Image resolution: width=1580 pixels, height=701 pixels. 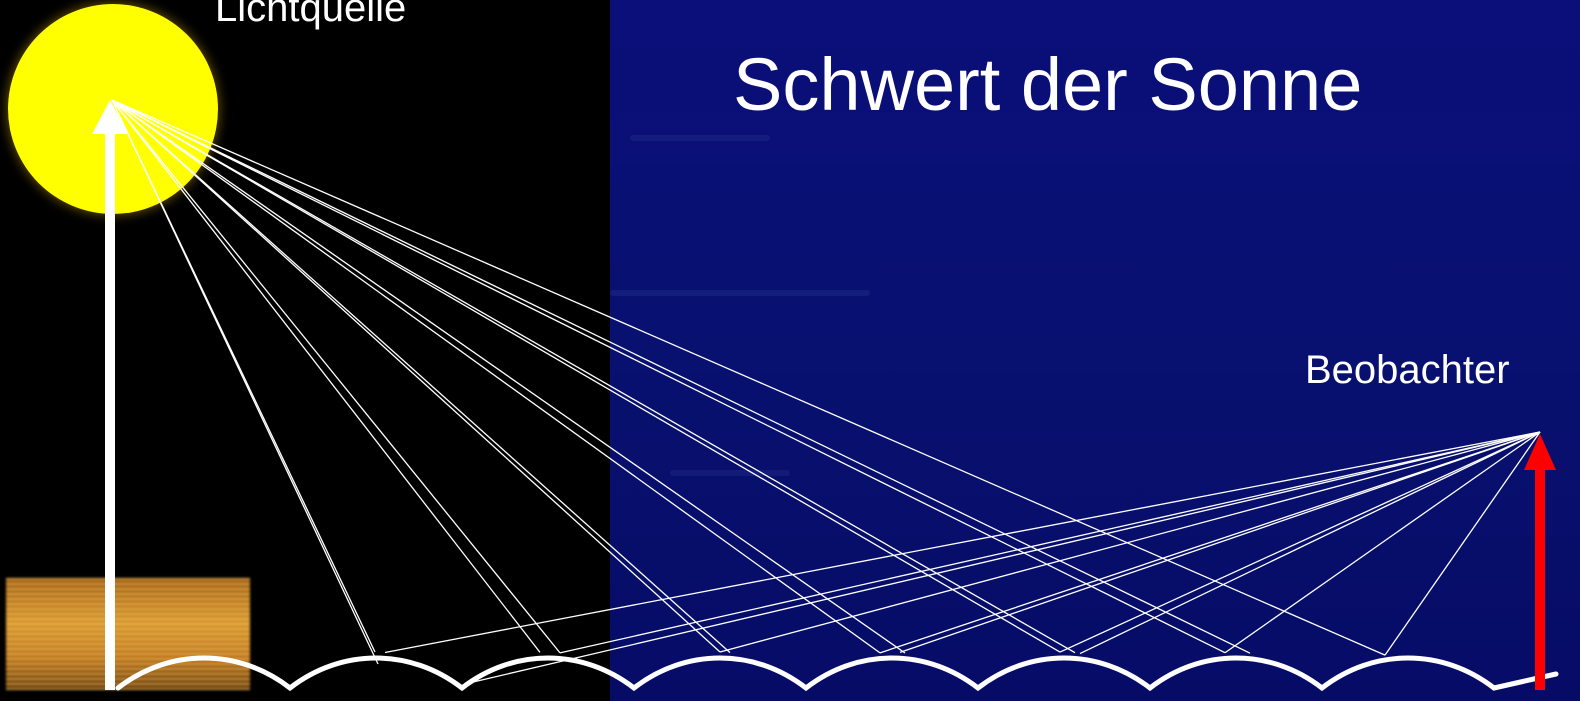 What do you see at coordinates (110, 395) in the screenshot?
I see `light-source-arrow-icon` at bounding box center [110, 395].